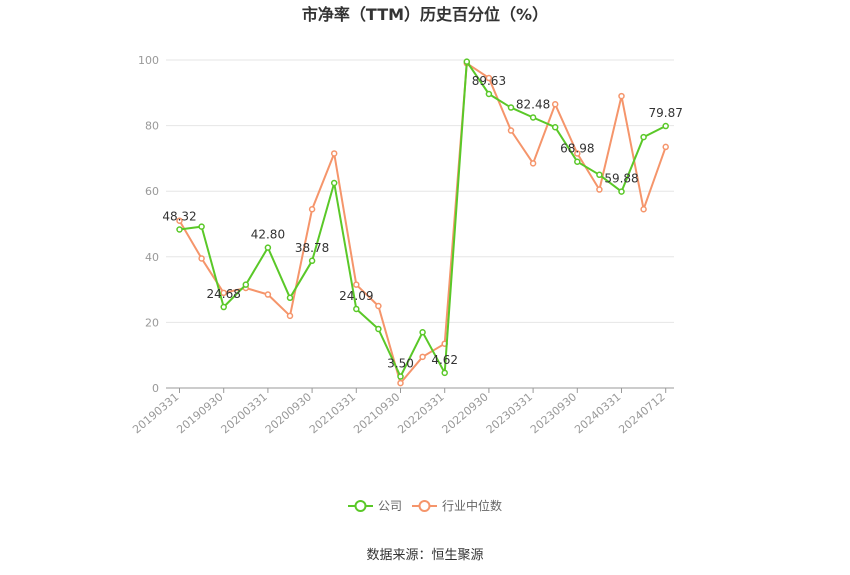 The width and height of the screenshot is (850, 575). Describe the element at coordinates (288, 413) in the screenshot. I see `x-tick-label: 20200930` at that location.